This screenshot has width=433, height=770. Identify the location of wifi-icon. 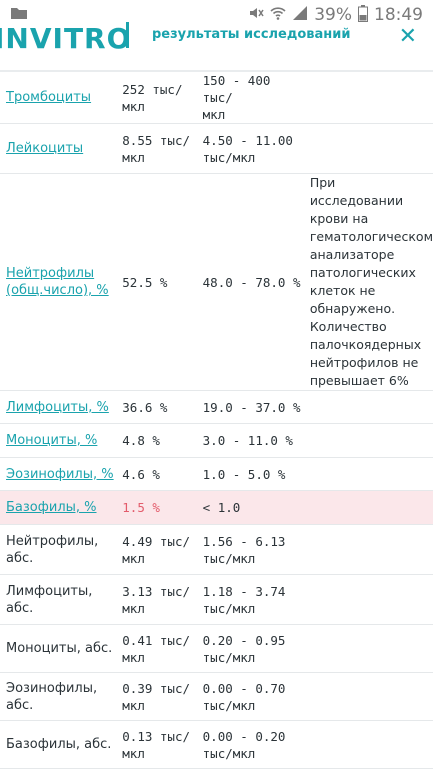
(278, 15).